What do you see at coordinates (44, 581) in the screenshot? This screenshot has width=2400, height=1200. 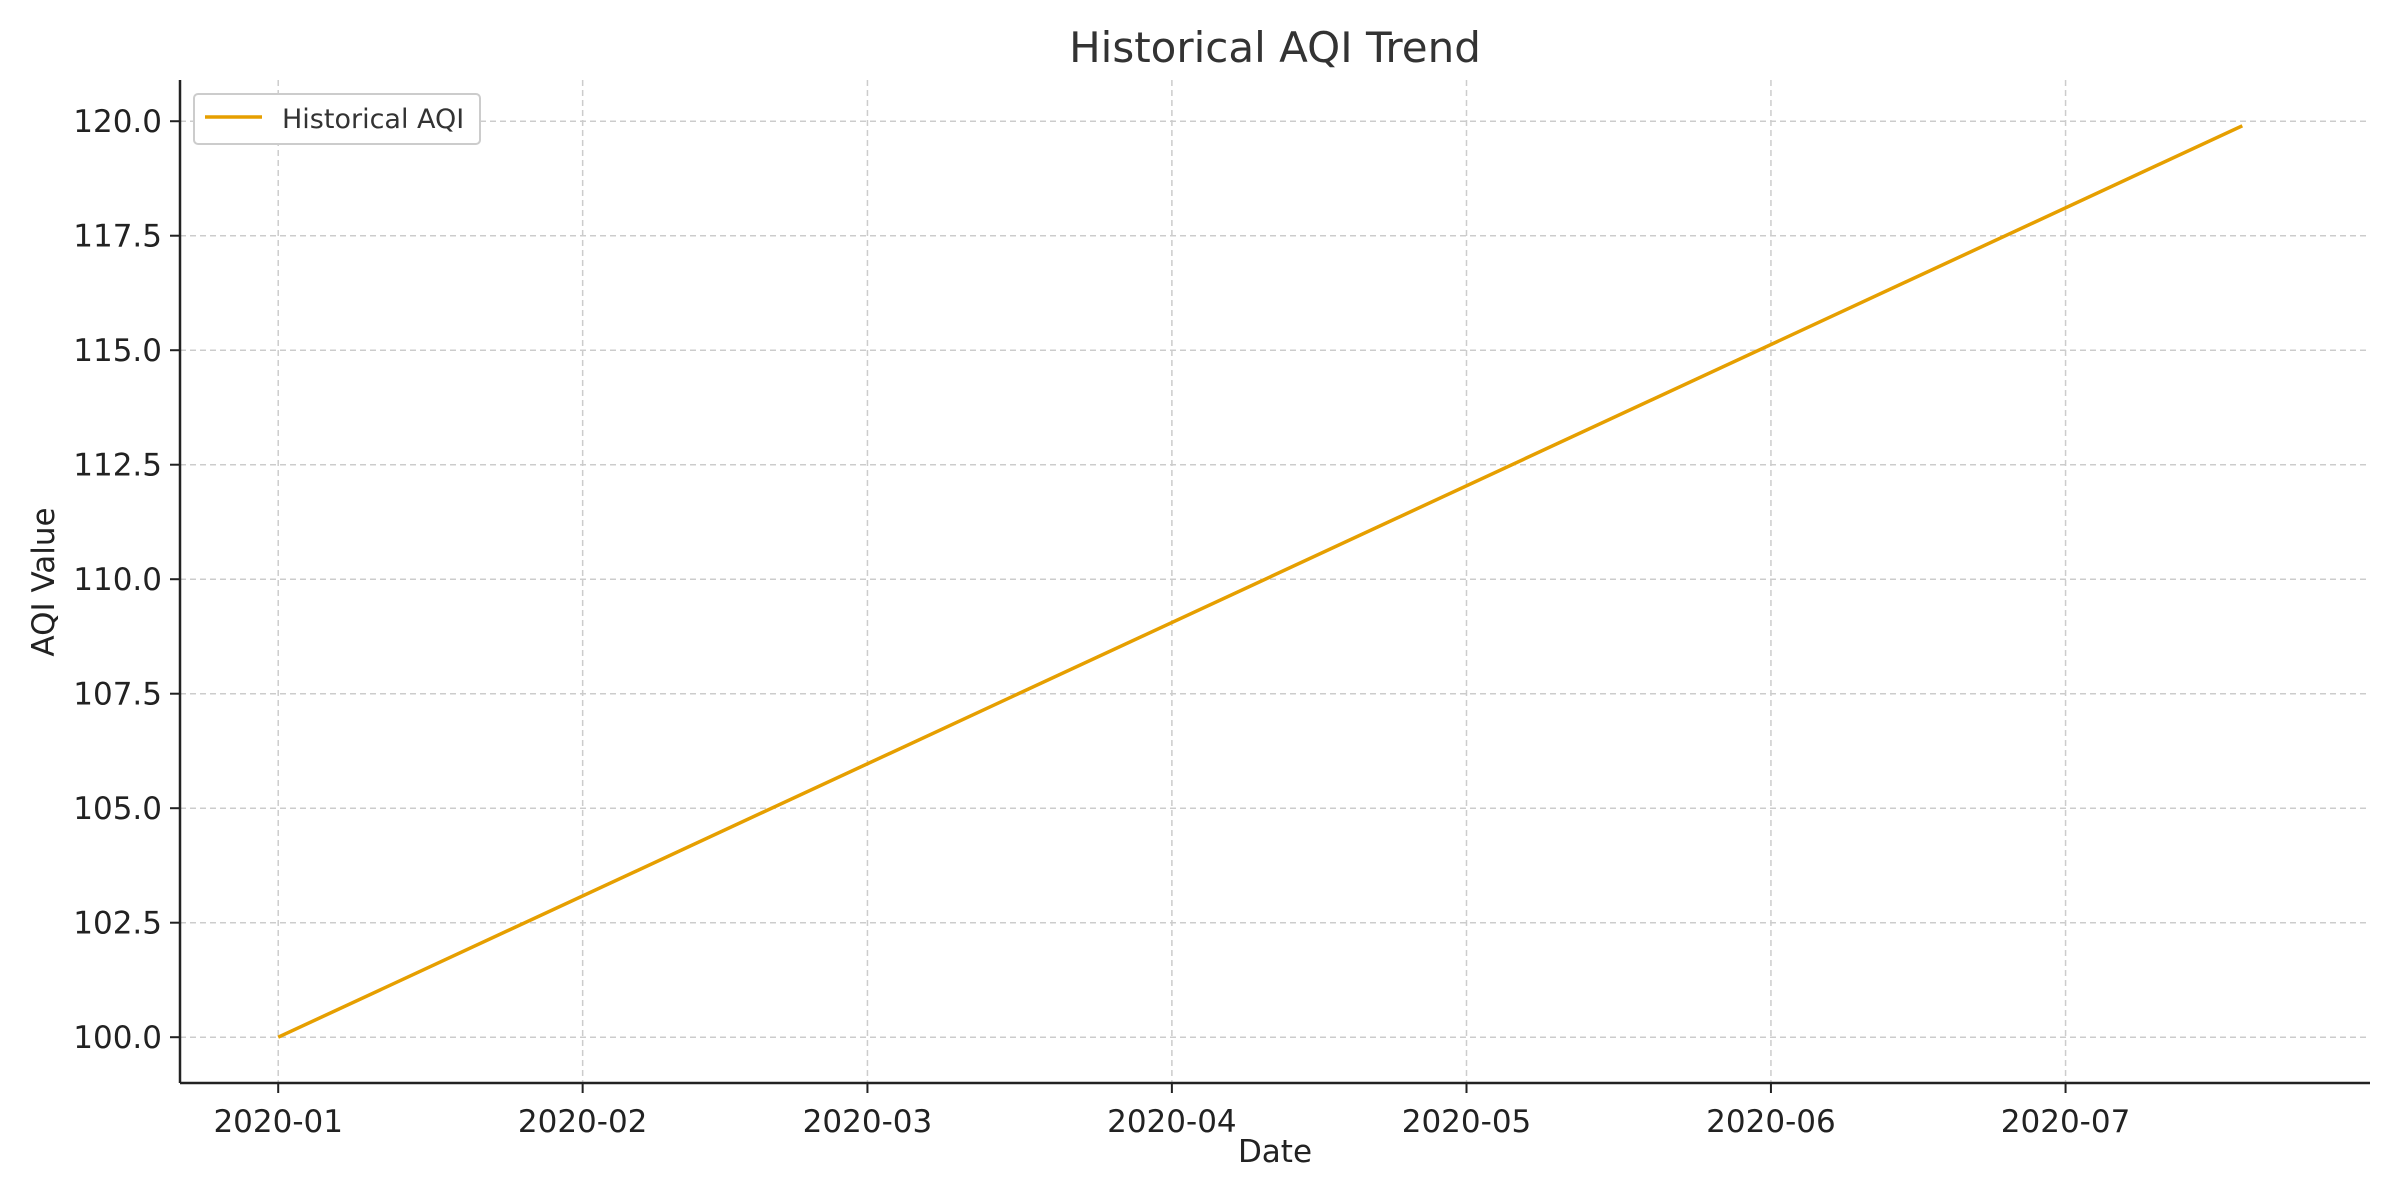 I see `y-axis-label: AQI Value` at bounding box center [44, 581].